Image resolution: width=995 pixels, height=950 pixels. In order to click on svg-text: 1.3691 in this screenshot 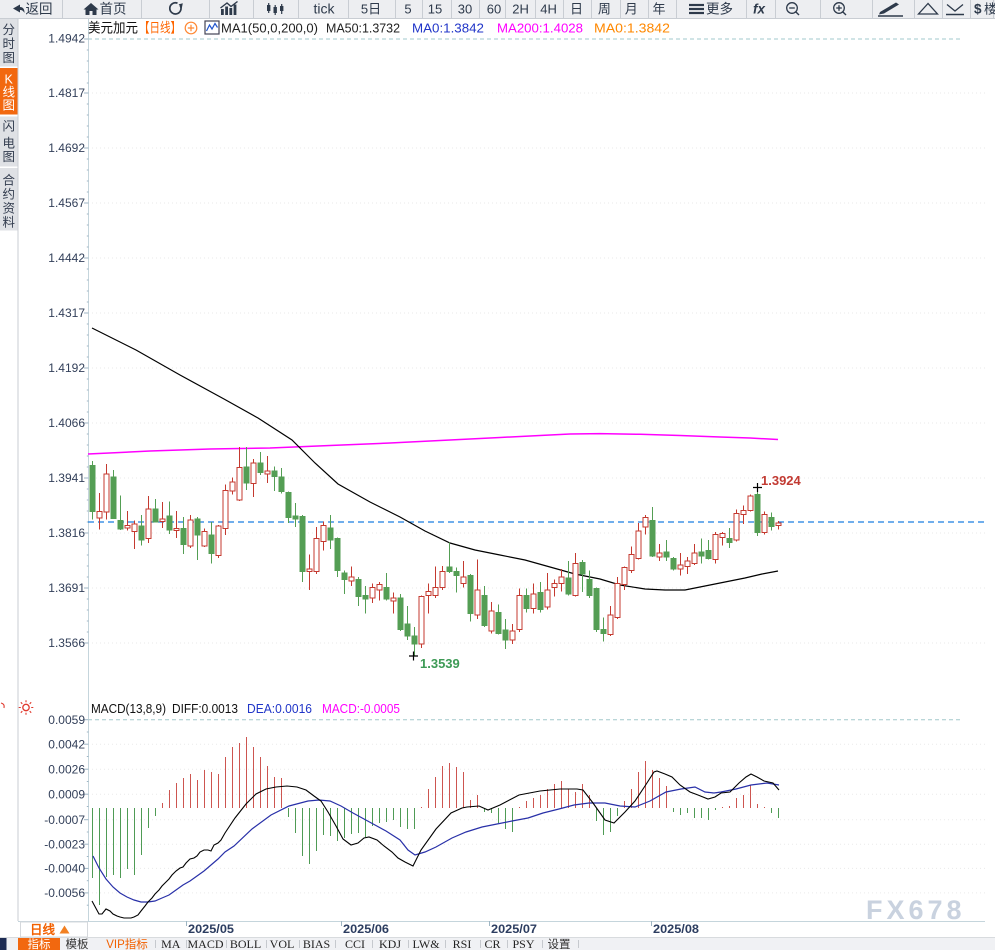, I will do `click(66, 588)`.